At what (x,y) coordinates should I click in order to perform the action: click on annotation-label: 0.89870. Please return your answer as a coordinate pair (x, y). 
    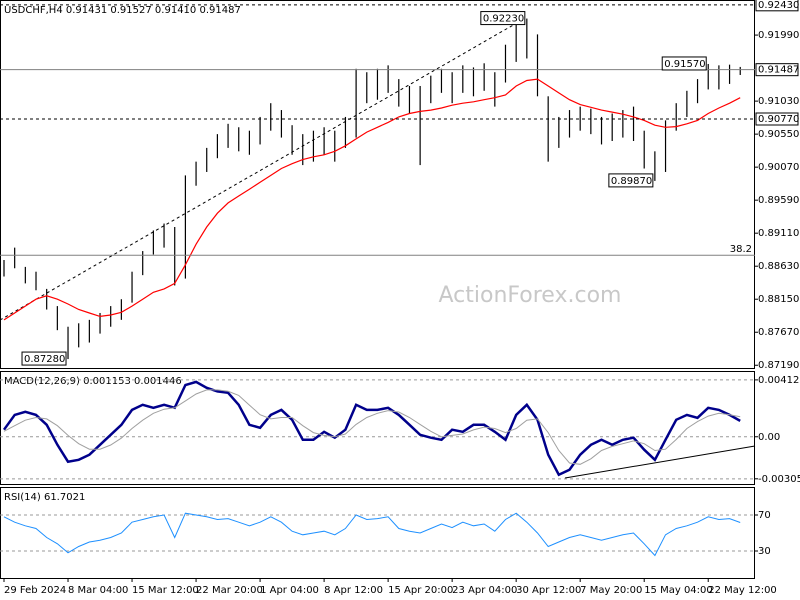
    Looking at the image, I should click on (631, 181).